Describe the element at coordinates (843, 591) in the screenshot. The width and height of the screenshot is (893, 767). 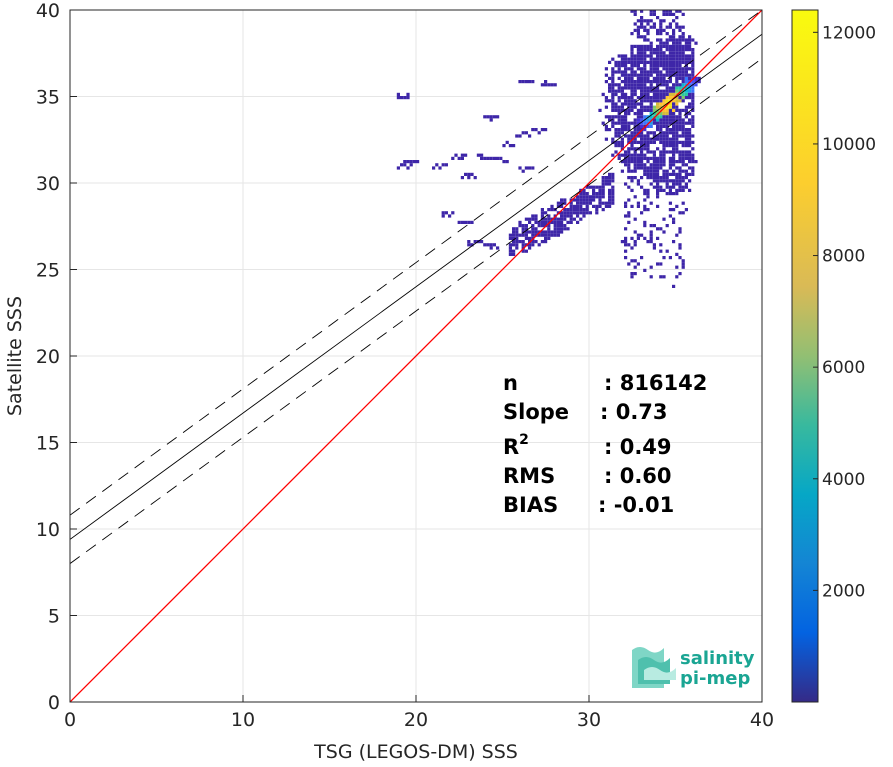
I see `colorbar-tick-label: 2000` at that location.